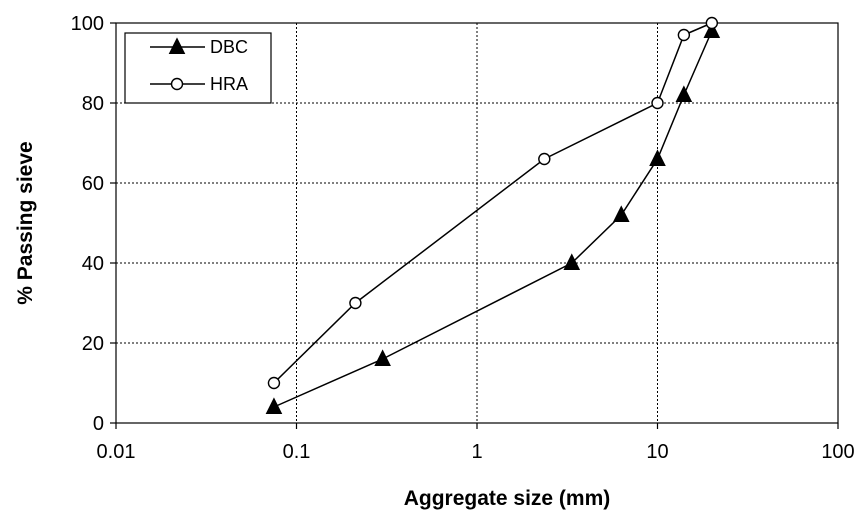  I want to click on legend-label: DBC, so click(229, 47).